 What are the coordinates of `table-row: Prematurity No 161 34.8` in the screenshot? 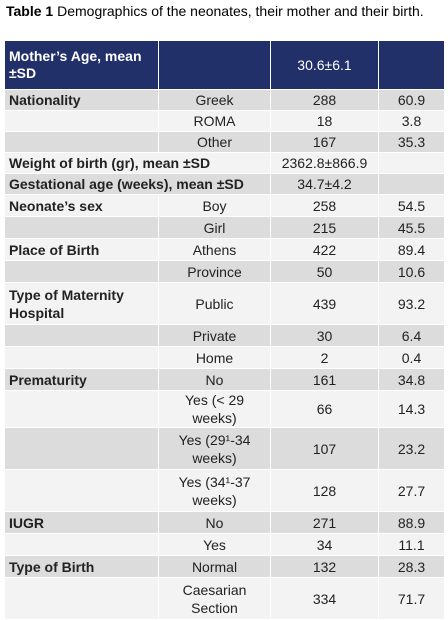 It's located at (224, 379).